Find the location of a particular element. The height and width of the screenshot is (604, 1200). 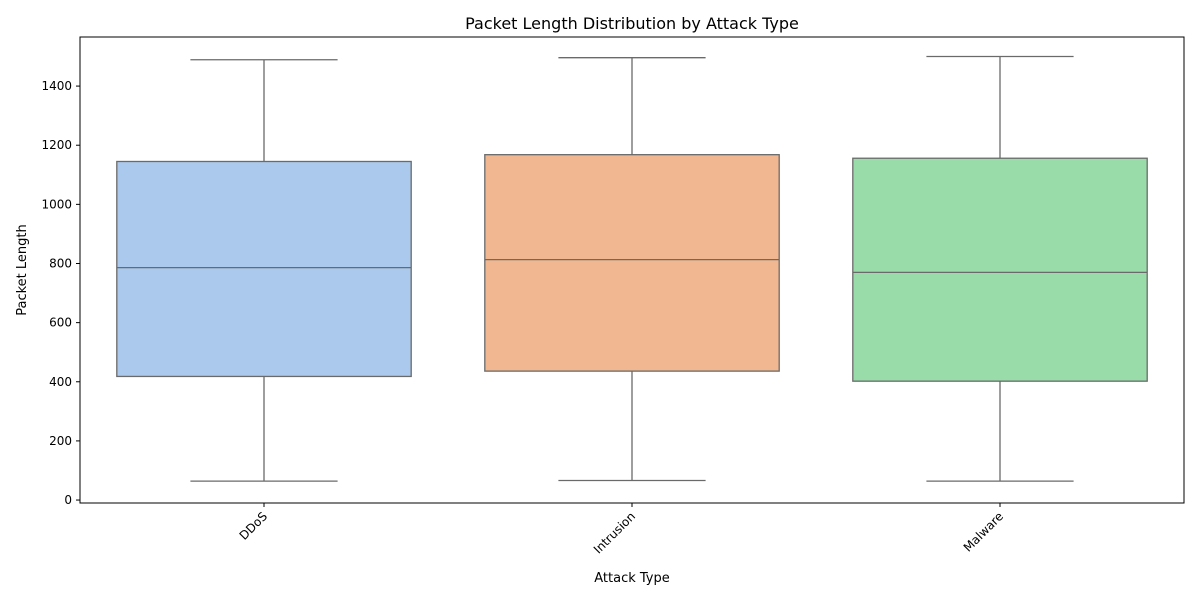

y-tick-label: 0 is located at coordinates (68, 500).